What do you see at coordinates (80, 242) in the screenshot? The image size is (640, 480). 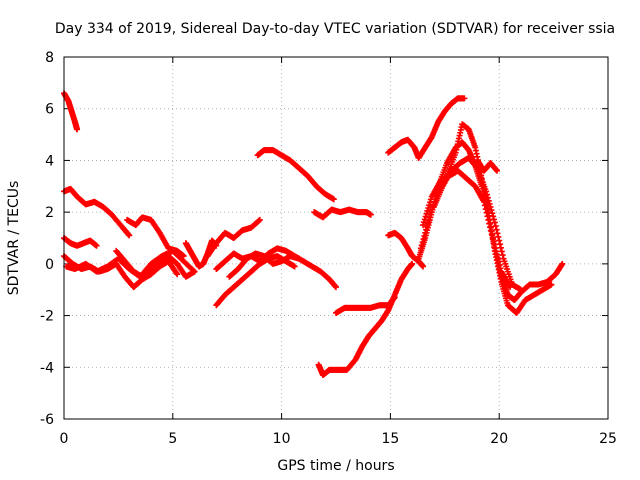 I see `series-arc3` at bounding box center [80, 242].